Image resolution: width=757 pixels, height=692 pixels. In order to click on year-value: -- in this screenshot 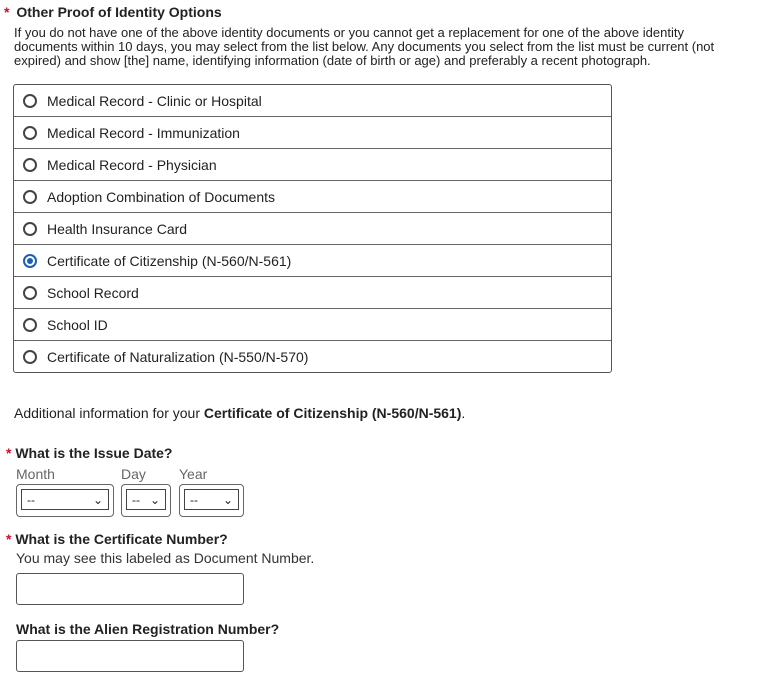, I will do `click(194, 499)`.